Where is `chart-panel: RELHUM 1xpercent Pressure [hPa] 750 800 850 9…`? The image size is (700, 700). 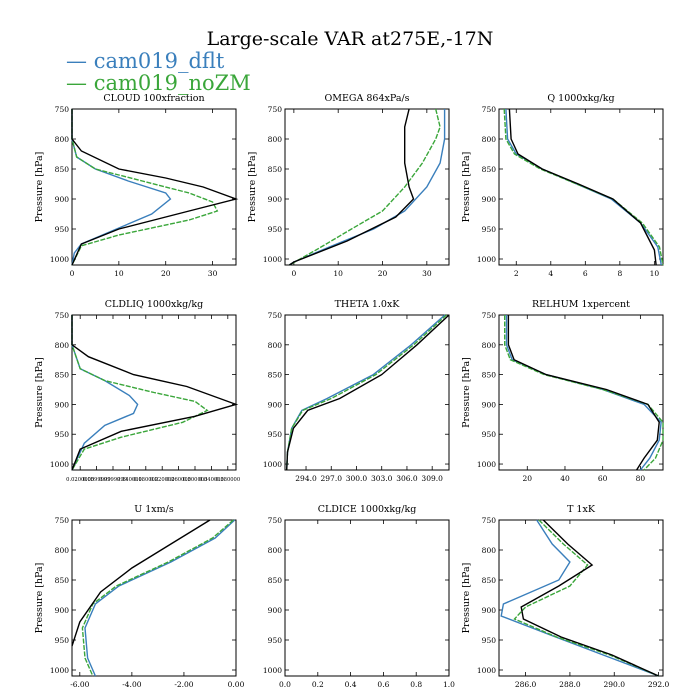 chart-panel: RELHUM 1xpercent Pressure [hPa] 750 800 850 9… is located at coordinates (562, 391).